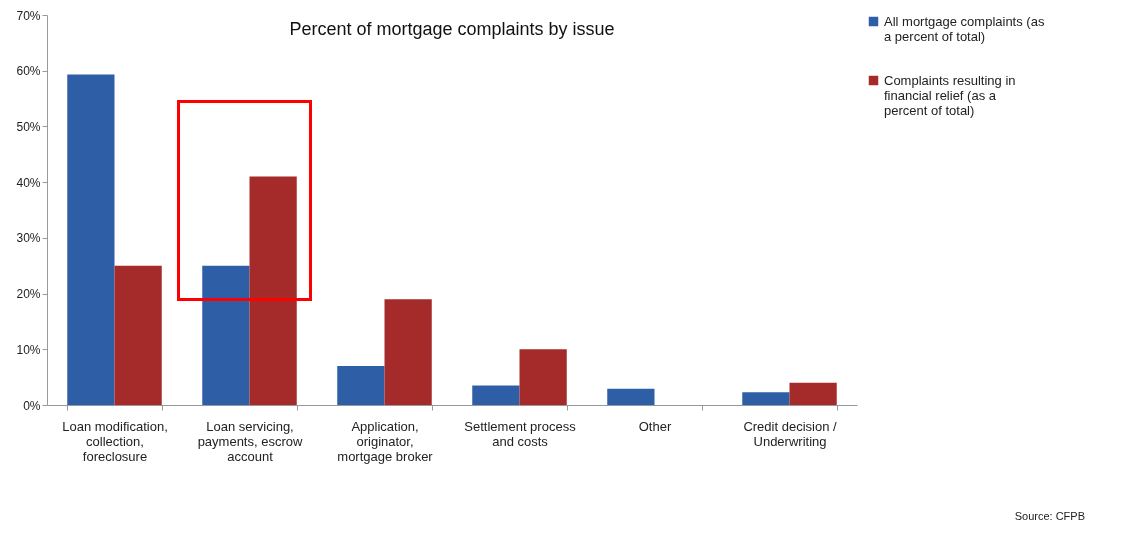 The width and height of the screenshot is (1125, 536). I want to click on x-tick-label: Loan servicing, payments, escrow account, so click(250, 441).